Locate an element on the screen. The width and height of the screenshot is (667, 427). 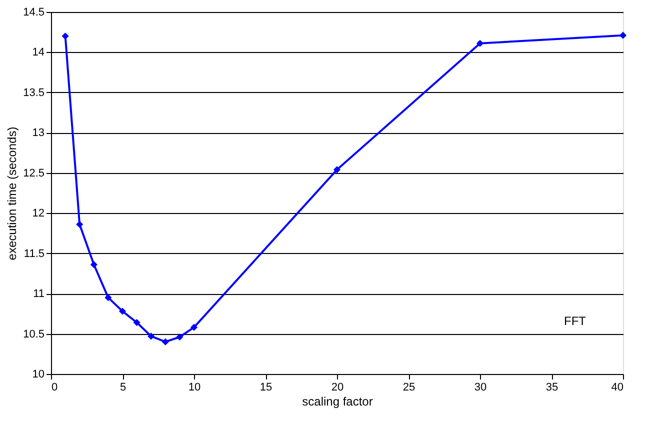
y-tick-label: 13 is located at coordinates (38, 133).